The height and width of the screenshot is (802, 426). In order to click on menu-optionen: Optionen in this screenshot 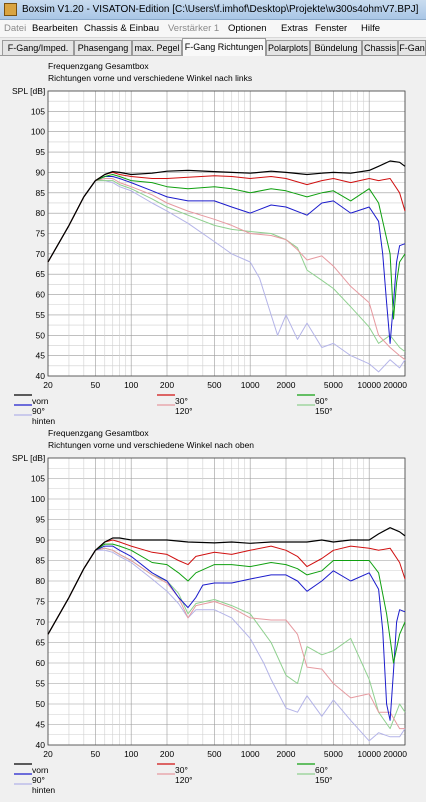, I will do `click(247, 28)`.